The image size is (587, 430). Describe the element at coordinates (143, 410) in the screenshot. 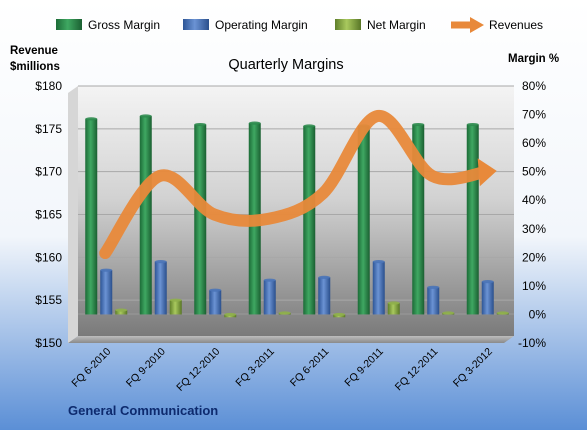

I see `footer-label: General Communication` at that location.